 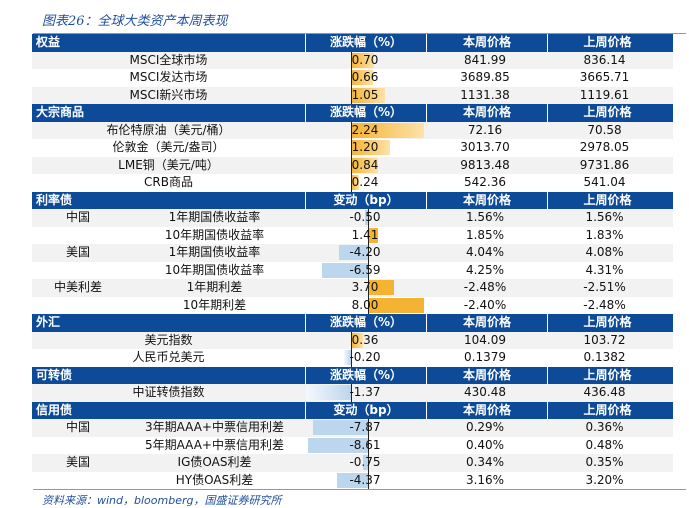 I want to click on change-value: -4.37, so click(x=365, y=479).